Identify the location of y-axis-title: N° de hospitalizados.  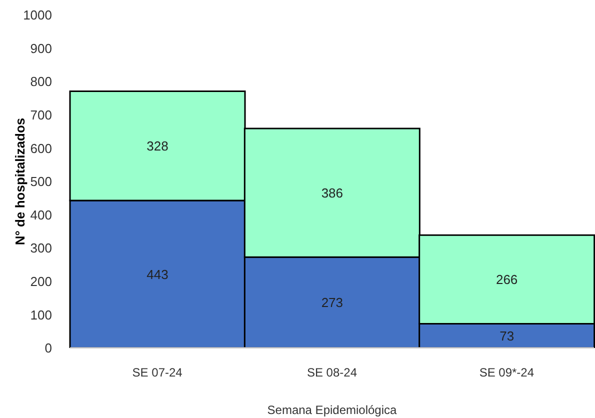
(20, 182).